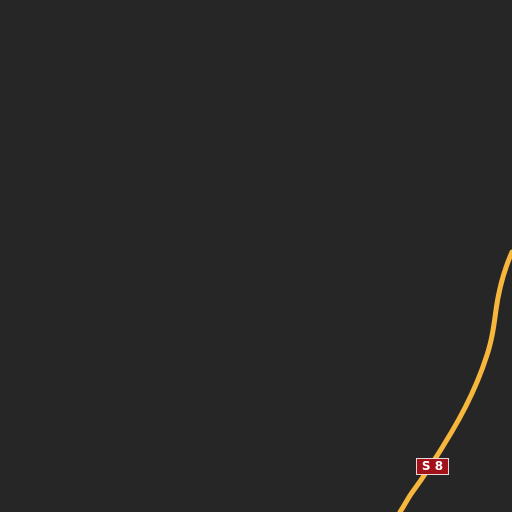 The image size is (512, 512). What do you see at coordinates (432, 466) in the screenshot?
I see `road-shield-s8: S 8` at bounding box center [432, 466].